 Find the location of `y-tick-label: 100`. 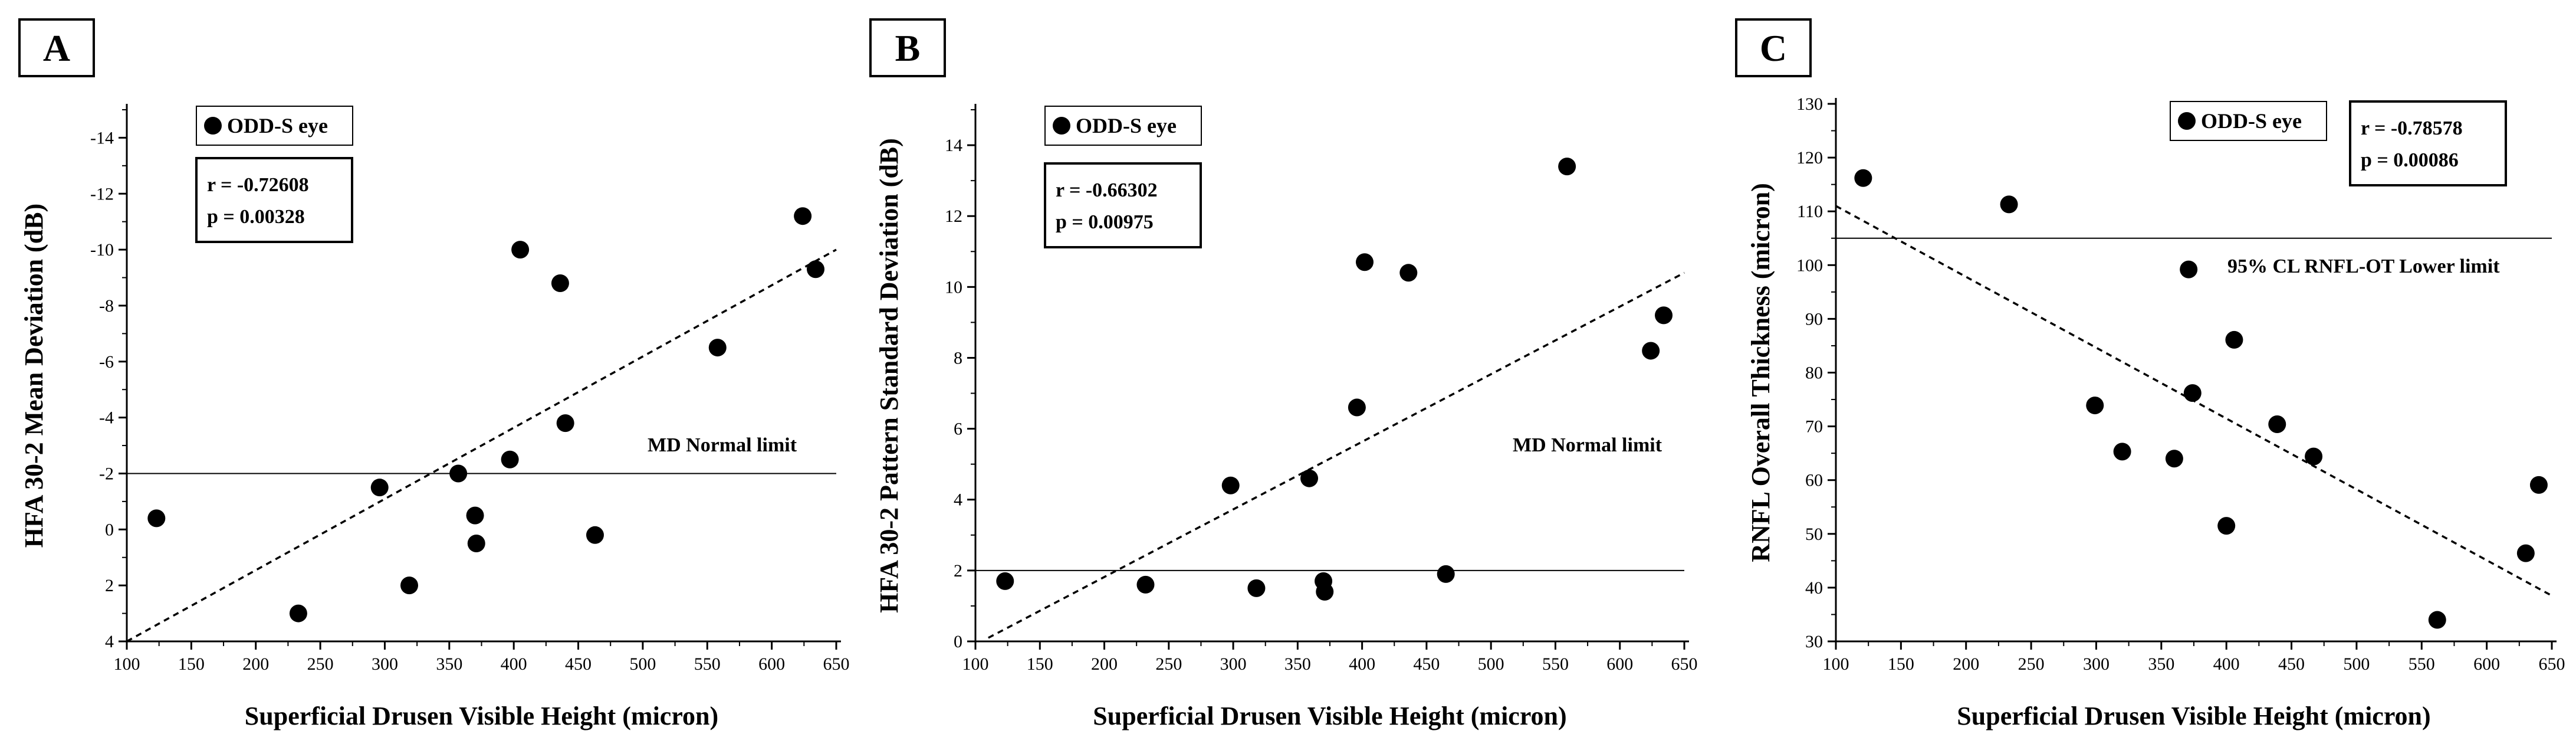

y-tick-label: 100 is located at coordinates (1809, 265).